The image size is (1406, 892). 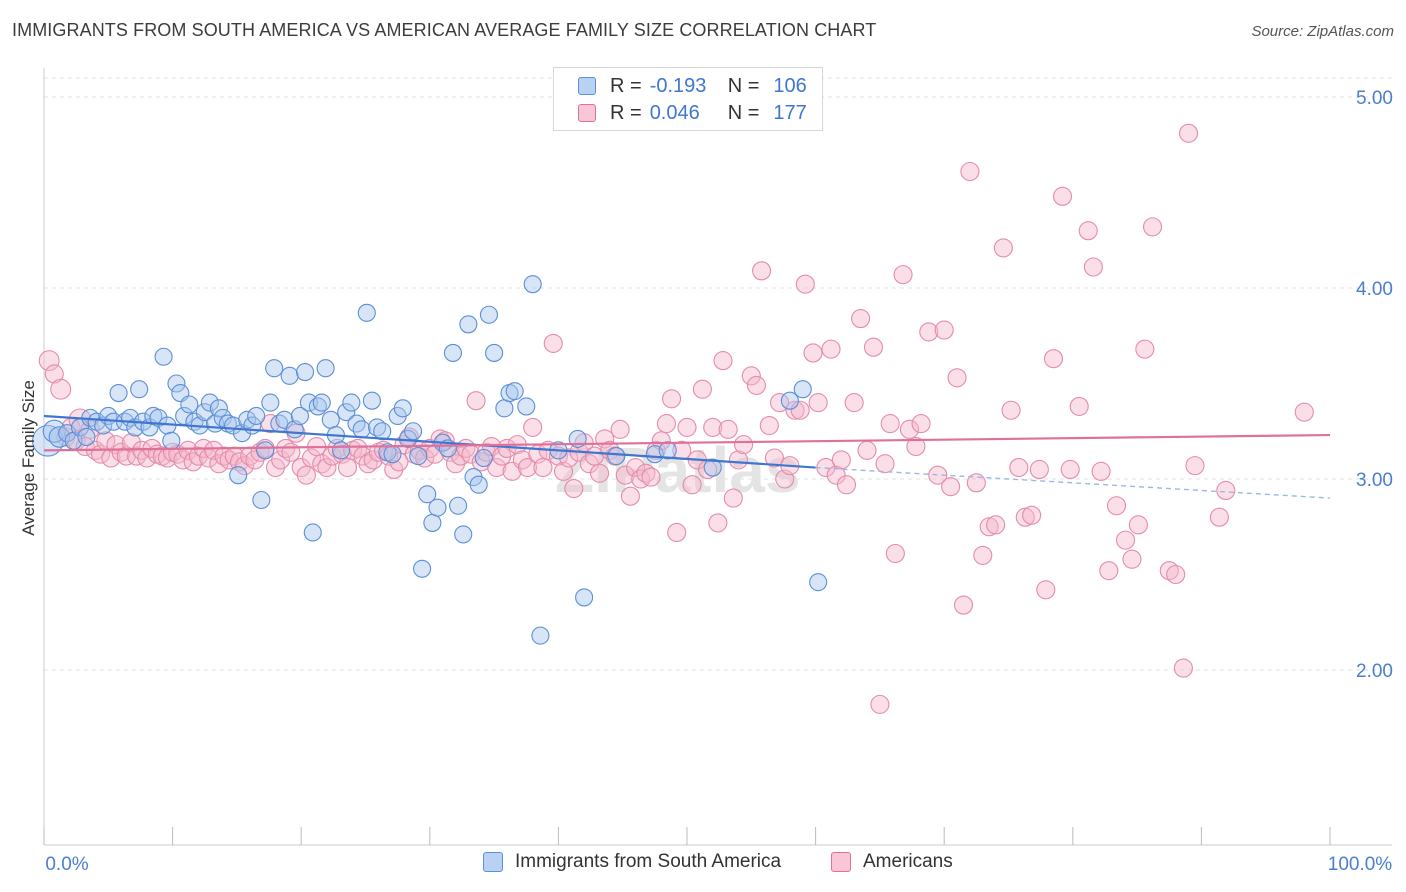 What do you see at coordinates (841, 862) in the screenshot?
I see `bottom-legend-swatch-pink` at bounding box center [841, 862].